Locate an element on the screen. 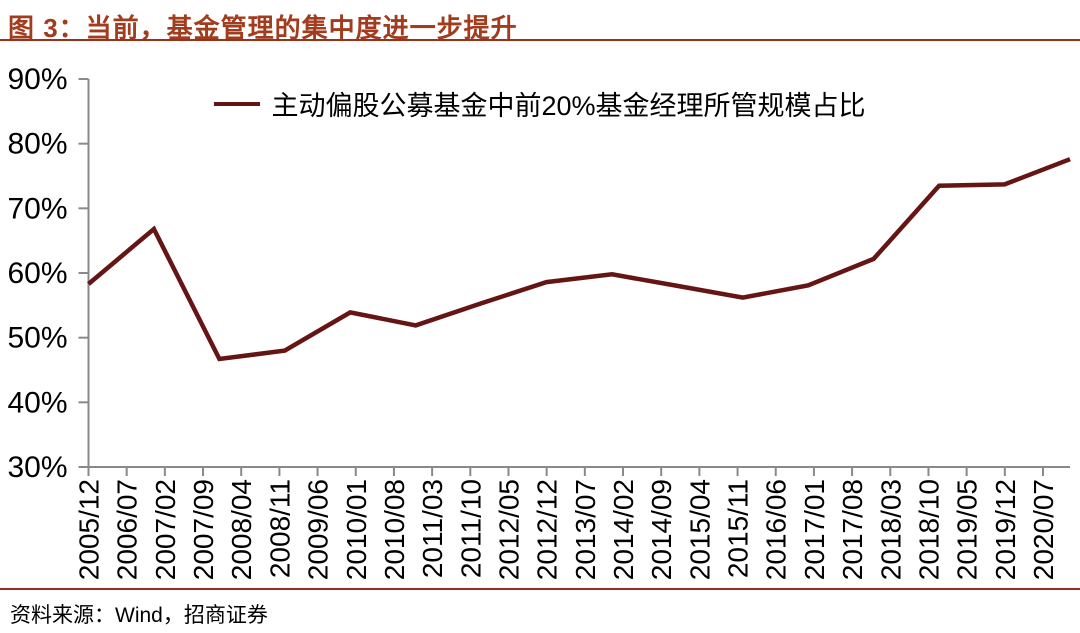 The width and height of the screenshot is (1080, 633). x-tick-label: 2019/05 is located at coordinates (967, 529).